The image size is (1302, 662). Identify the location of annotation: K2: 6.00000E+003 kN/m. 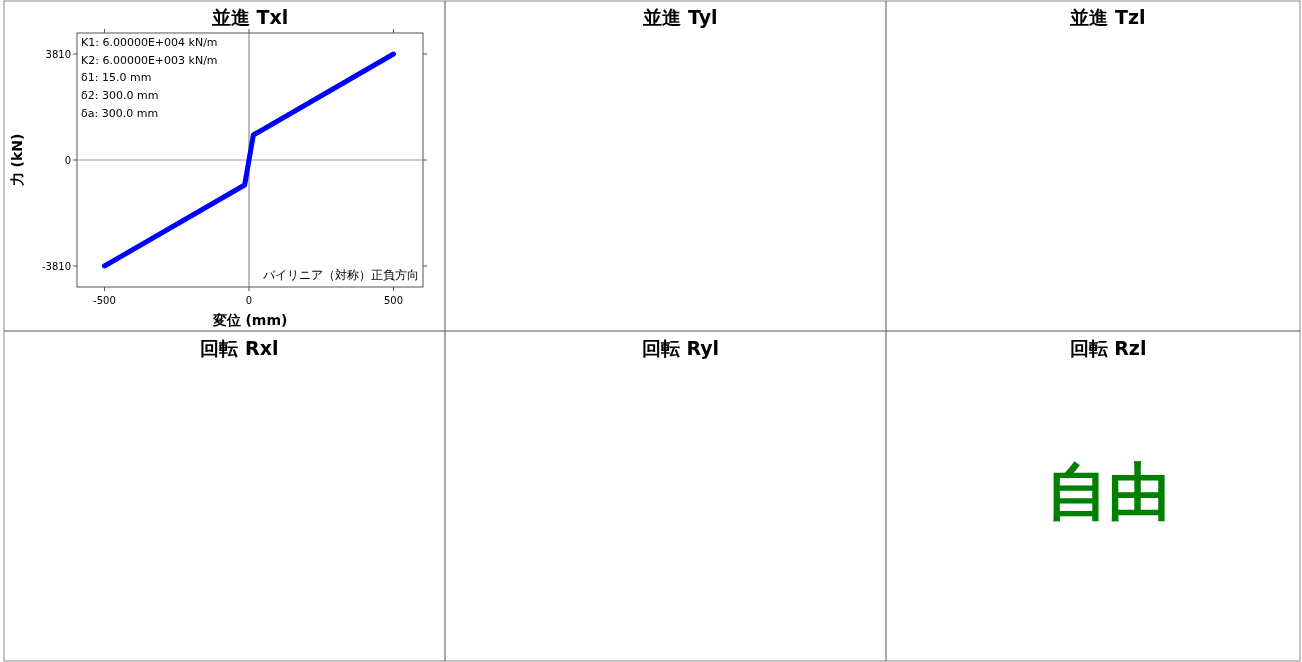
(149, 60).